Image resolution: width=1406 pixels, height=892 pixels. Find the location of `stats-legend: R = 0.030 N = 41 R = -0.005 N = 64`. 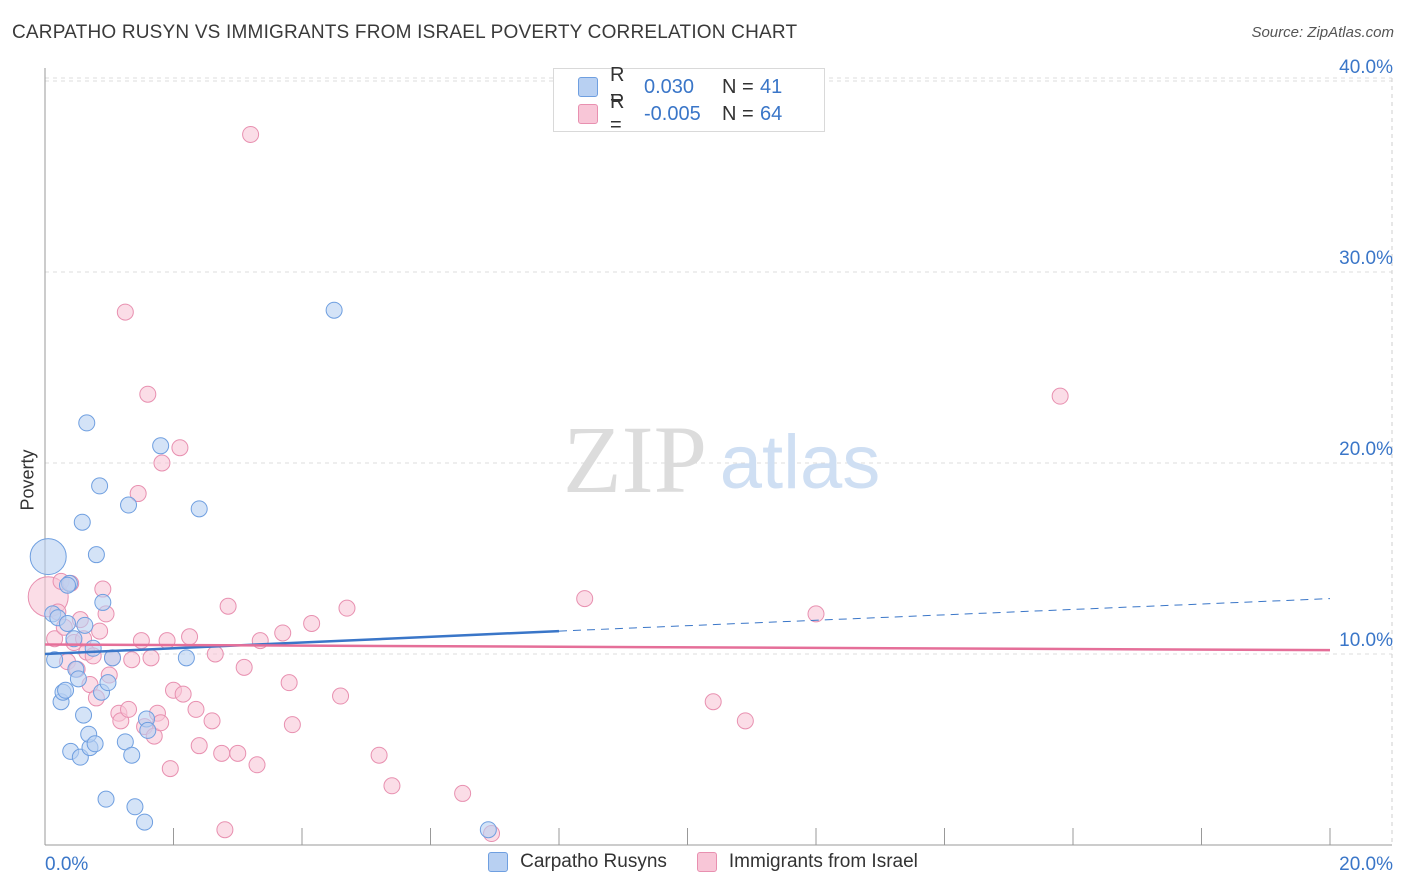

stats-legend: R = 0.030 N = 41 R = -0.005 N = 64 is located at coordinates (689, 100).